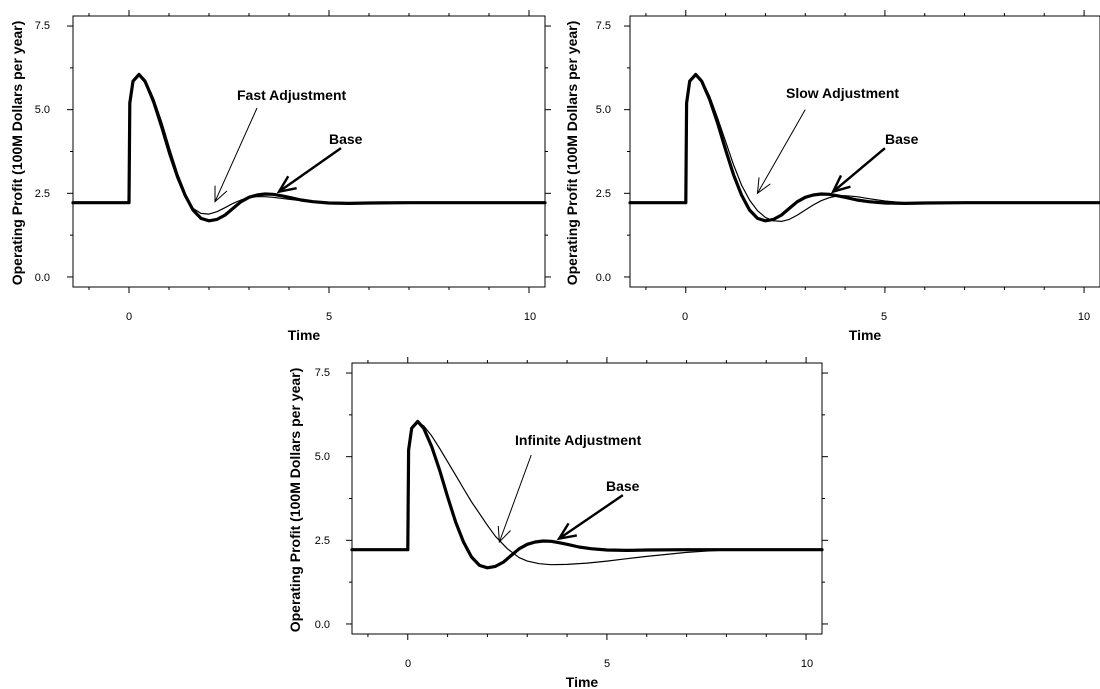 The width and height of the screenshot is (1100, 689). What do you see at coordinates (578, 440) in the screenshot?
I see `annotation-label: Infinite Adjustment` at bounding box center [578, 440].